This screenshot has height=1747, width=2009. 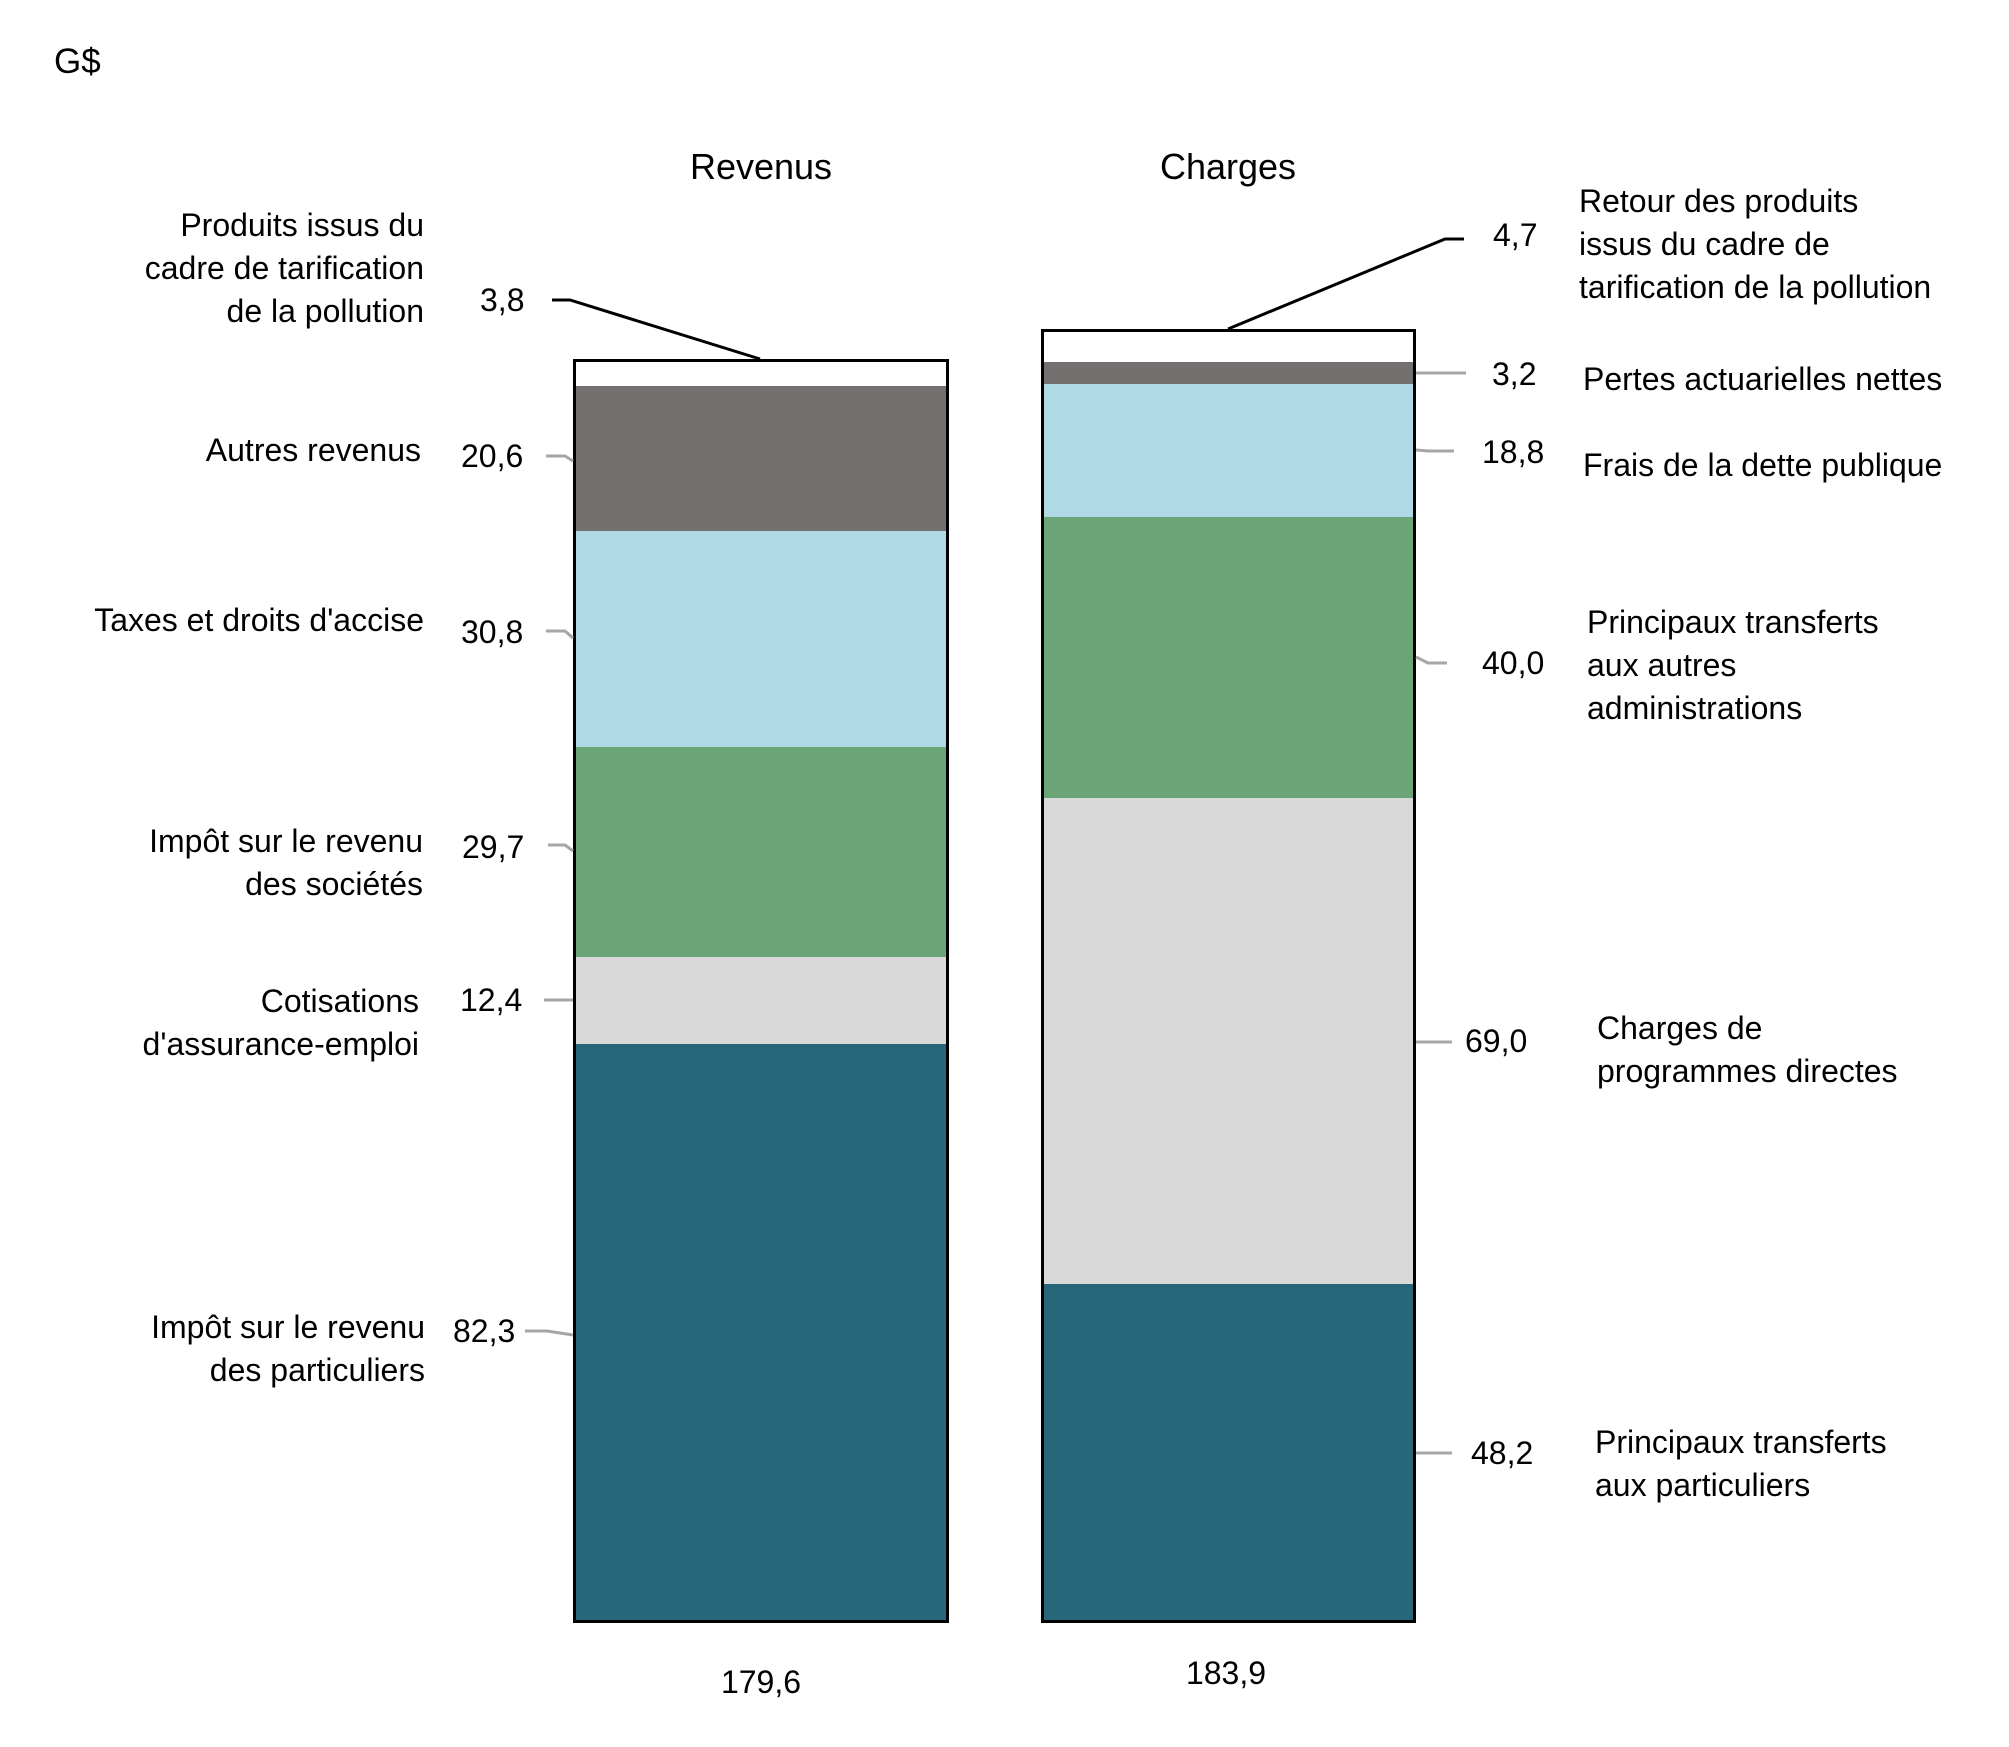 What do you see at coordinates (1763, 379) in the screenshot?
I see `label-actuarielles: Pertes actuarielles nettes` at bounding box center [1763, 379].